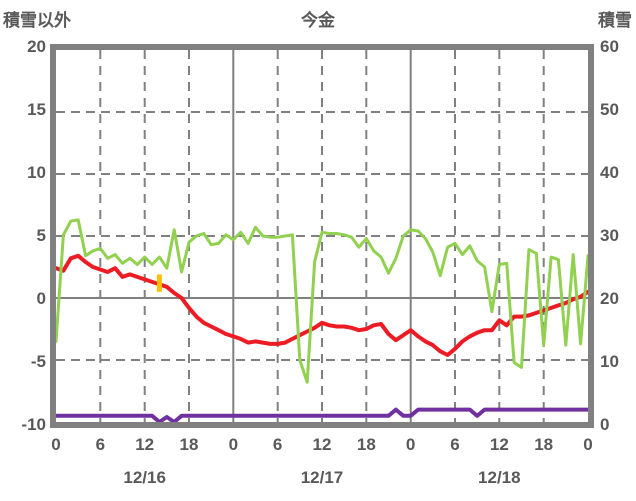 Image resolution: width=636 pixels, height=501 pixels. Describe the element at coordinates (41, 298) in the screenshot. I see `left-axis-tick: 0` at that location.